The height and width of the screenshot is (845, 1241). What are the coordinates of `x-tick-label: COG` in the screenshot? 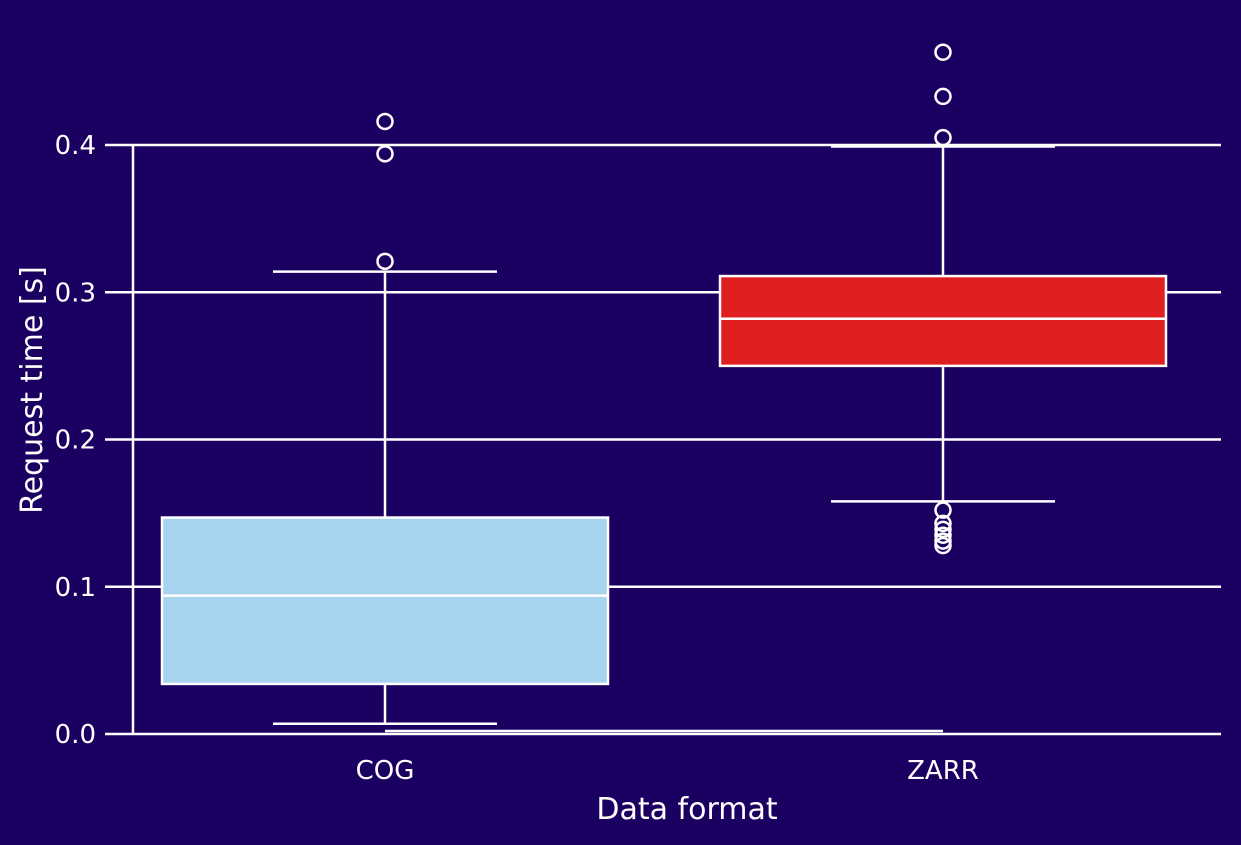 It's located at (385, 771).